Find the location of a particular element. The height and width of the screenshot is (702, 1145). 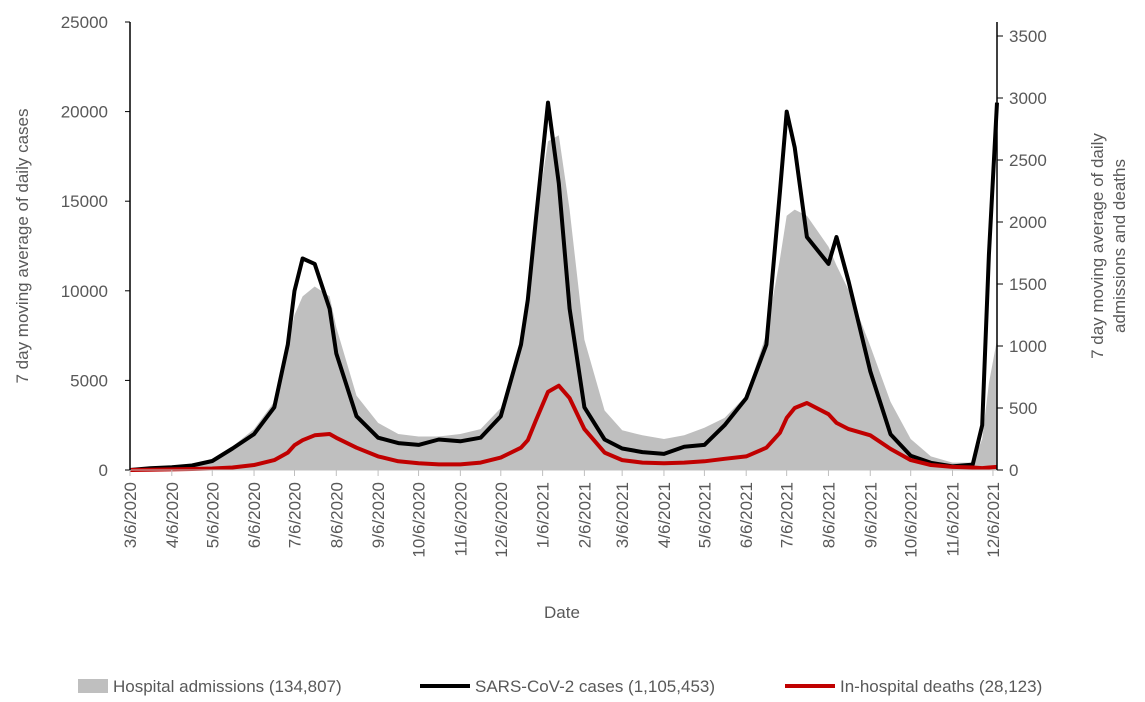

x-tick-label: 11/6/2020 is located at coordinates (460, 519).